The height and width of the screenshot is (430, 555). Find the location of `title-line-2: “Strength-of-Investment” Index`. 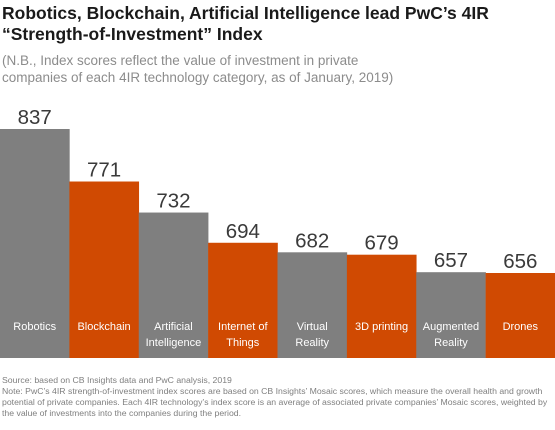

title-line-2: “Strength-of-Investment” Index is located at coordinates (132, 34).